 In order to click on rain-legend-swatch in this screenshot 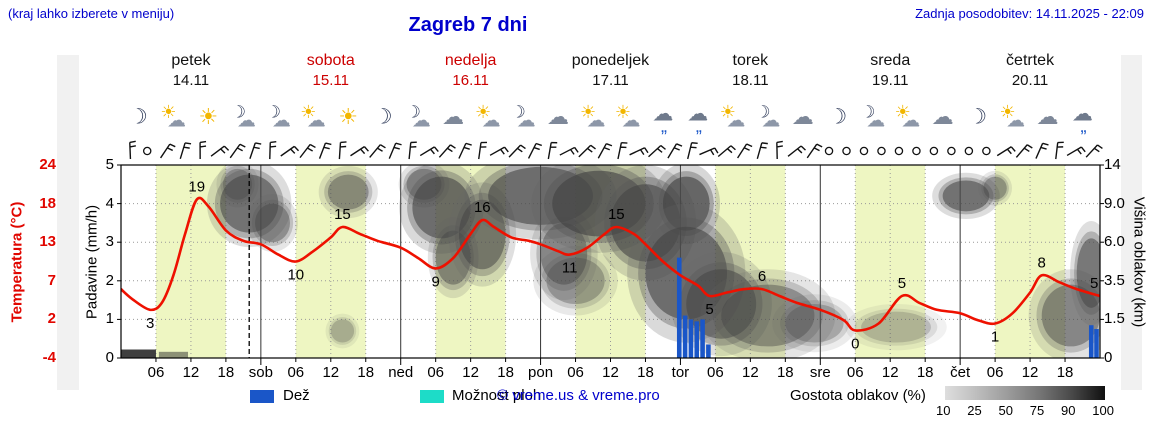, I will do `click(262, 396)`.